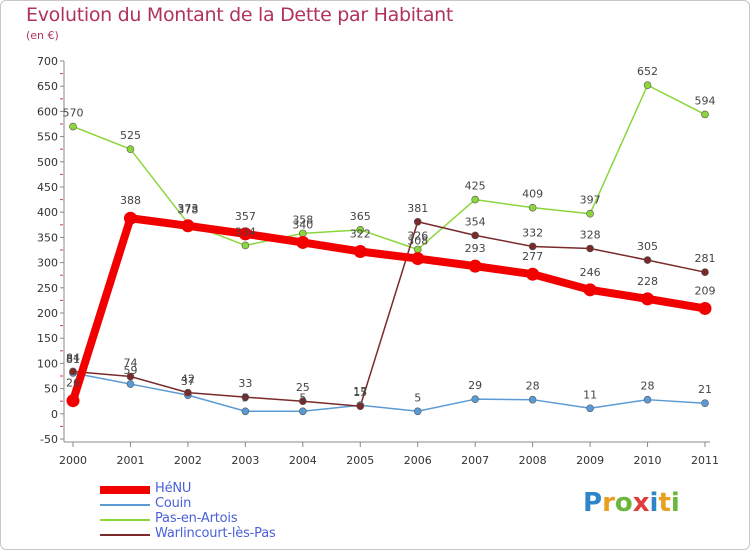 Image resolution: width=750 pixels, height=550 pixels. What do you see at coordinates (42, 35) in the screenshot?
I see `chart-subtitle: (en €)` at bounding box center [42, 35].